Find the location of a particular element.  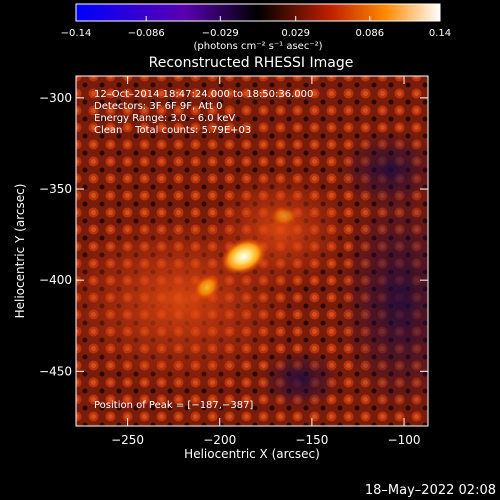

x-tick-label: −150 is located at coordinates (311, 440).